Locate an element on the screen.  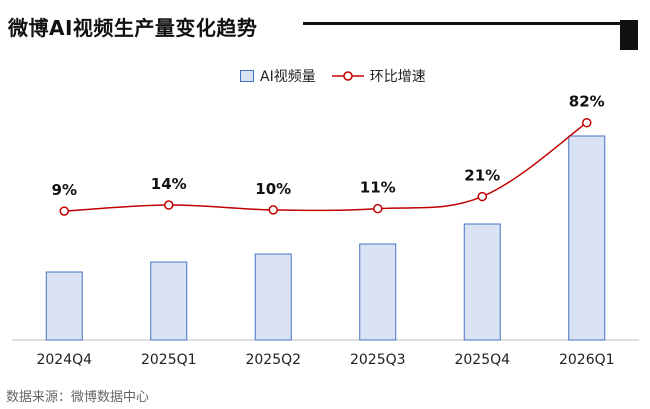
page-title: 微博AI视频生产量变化趋势 is located at coordinates (133, 28).